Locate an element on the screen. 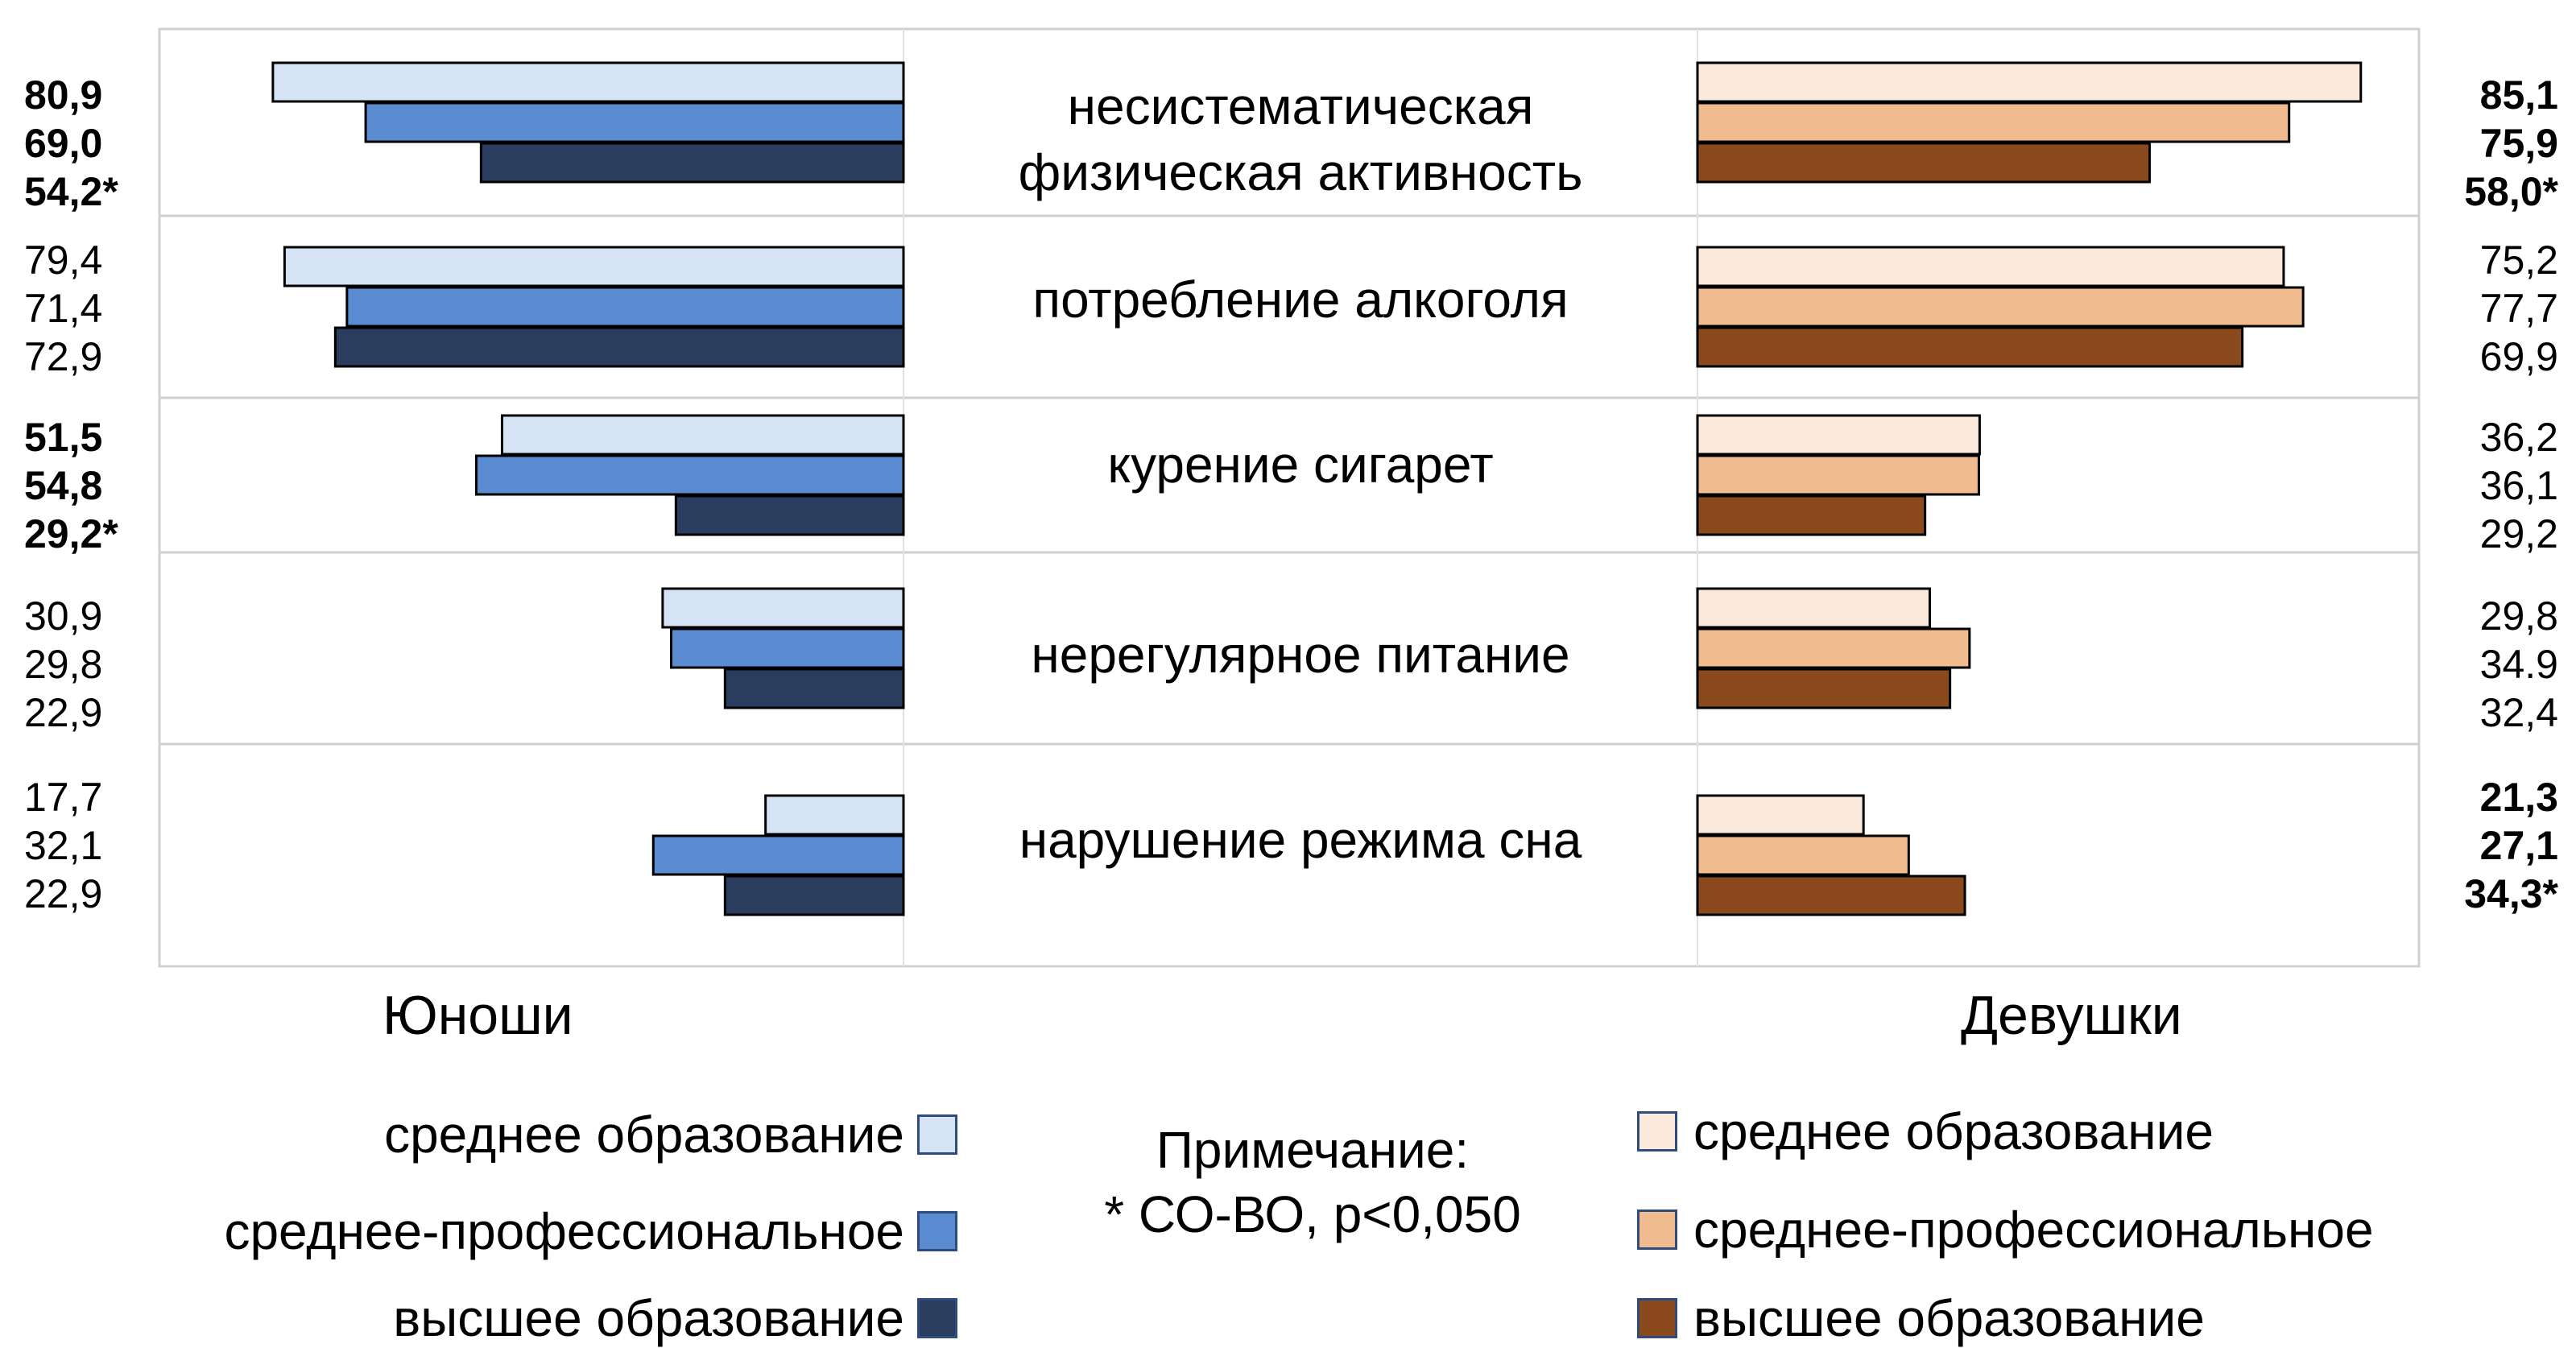 This screenshot has width=2576, height=1348. legend-left-swatch-higher is located at coordinates (937, 1318).